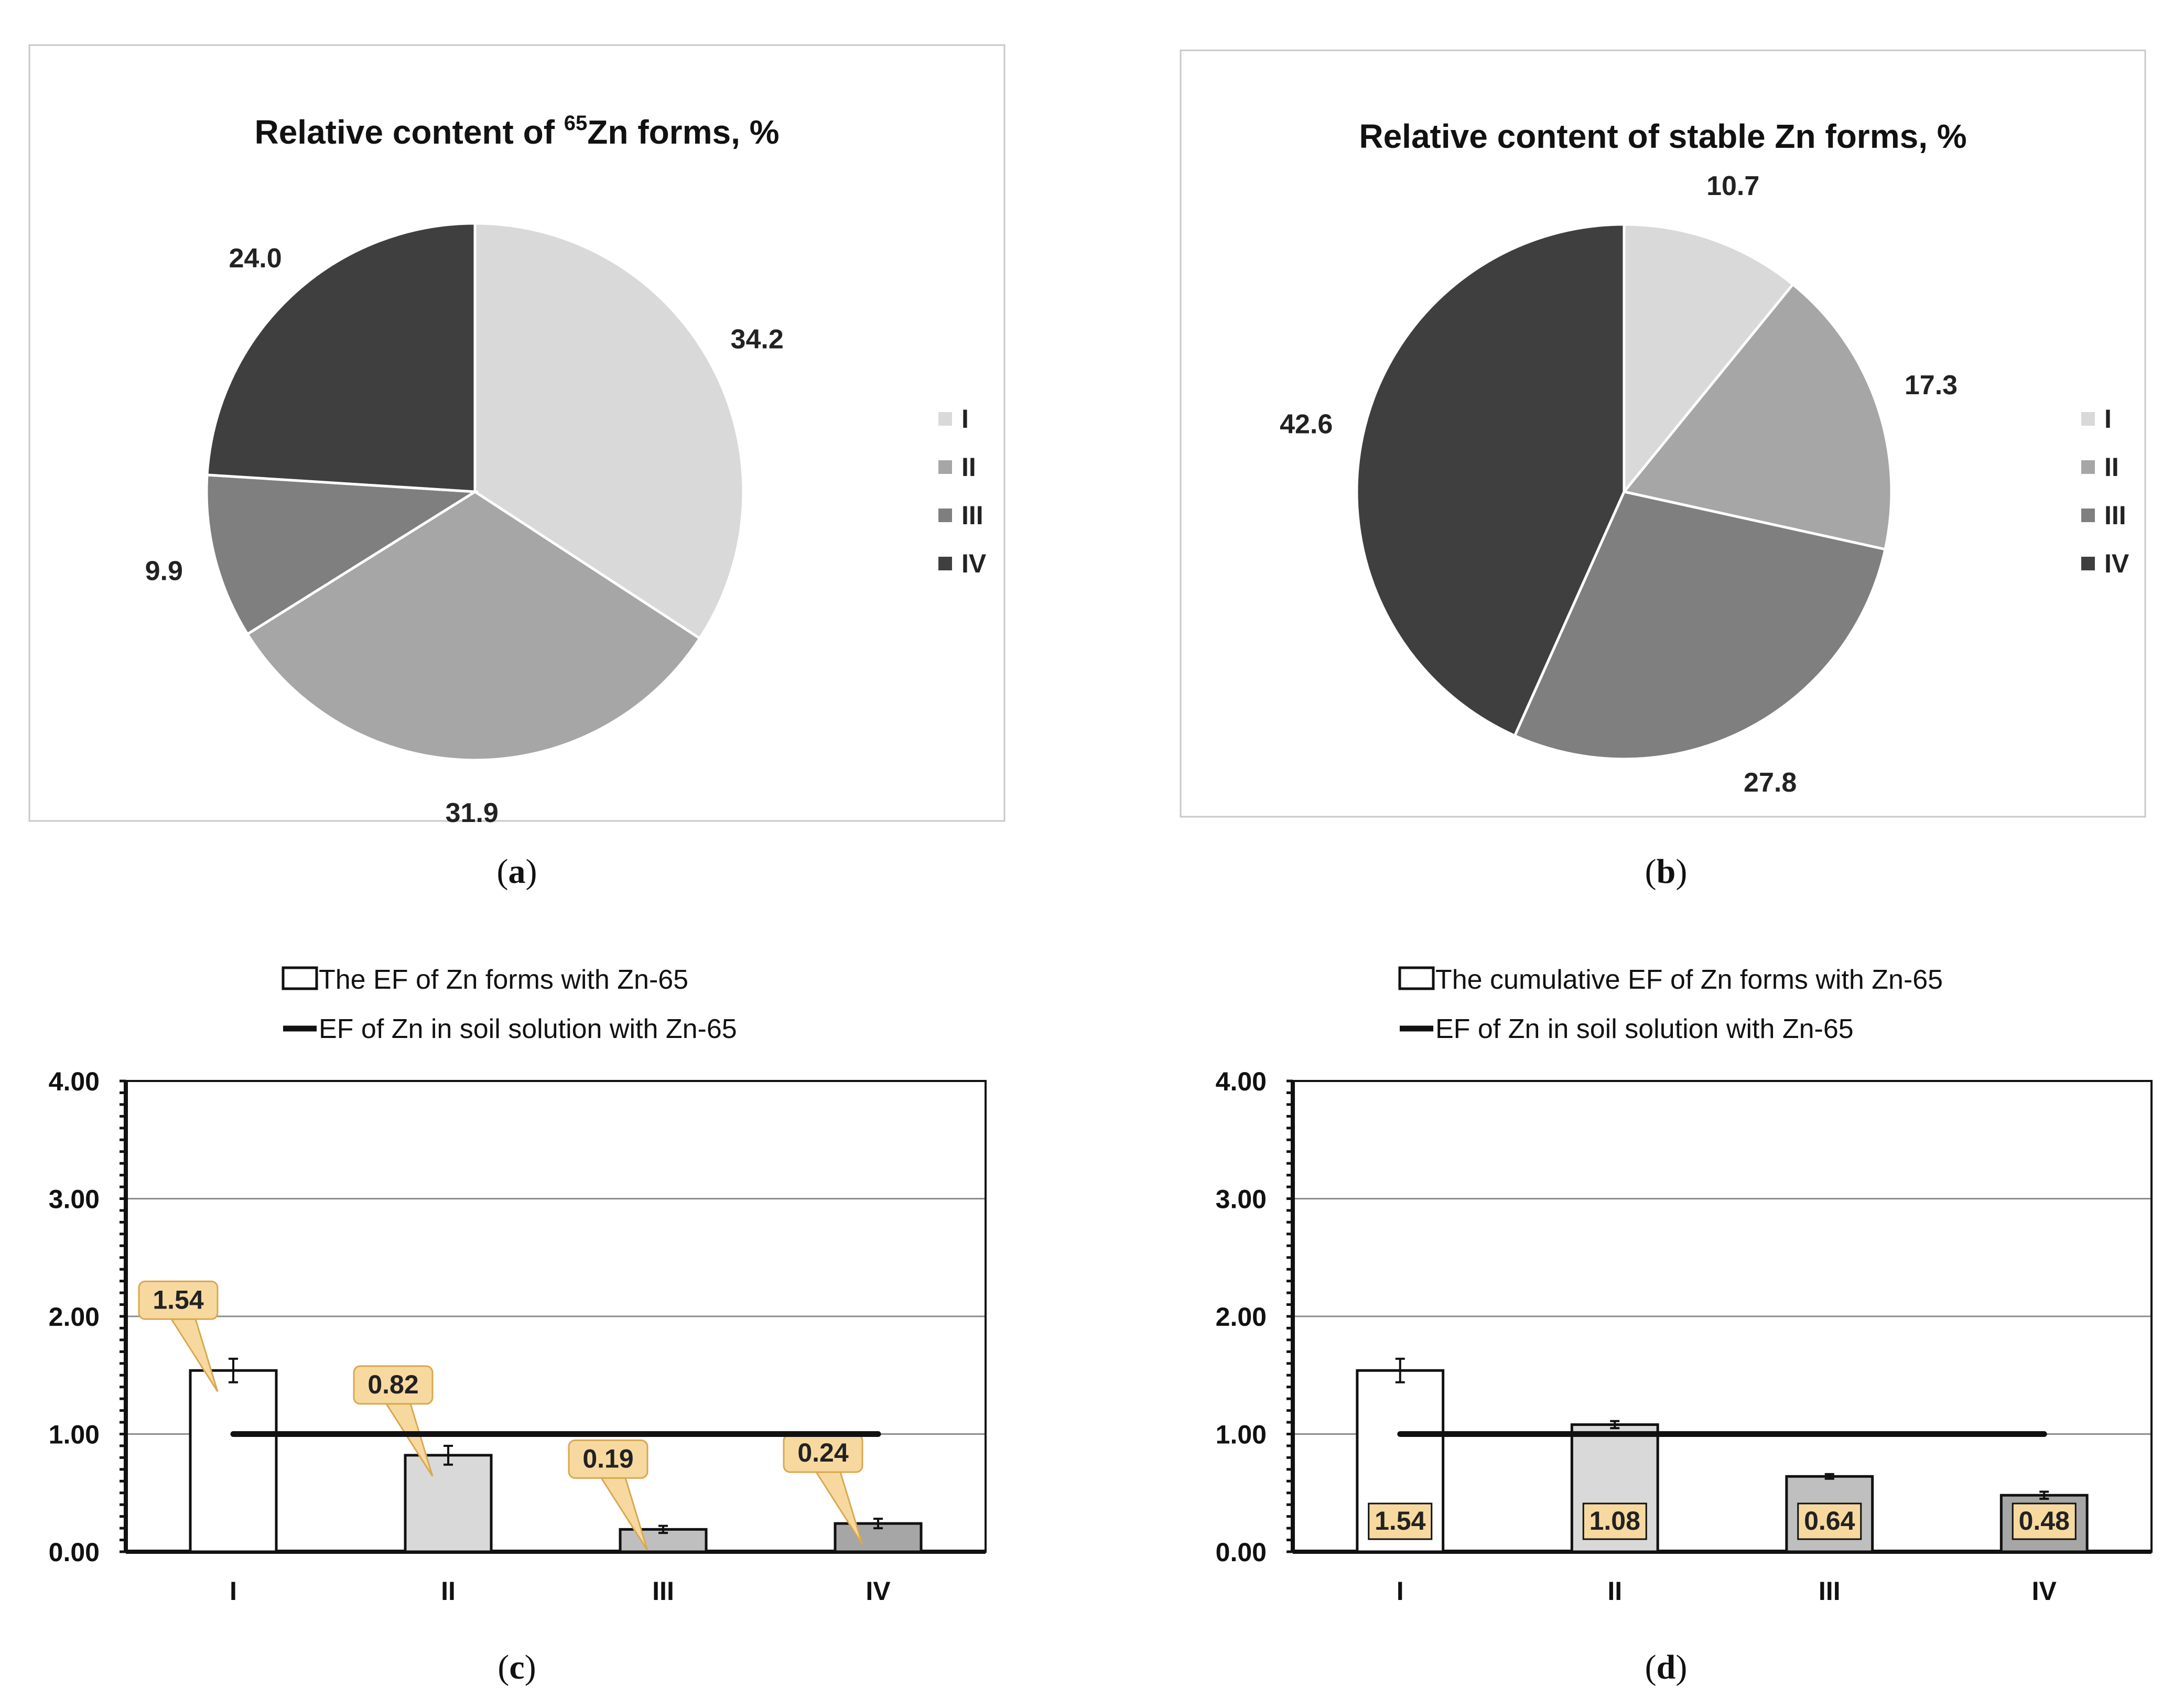 This screenshot has width=2184, height=1698. Describe the element at coordinates (255, 258) in the screenshot. I see `pie-value-label: 24.0` at that location.